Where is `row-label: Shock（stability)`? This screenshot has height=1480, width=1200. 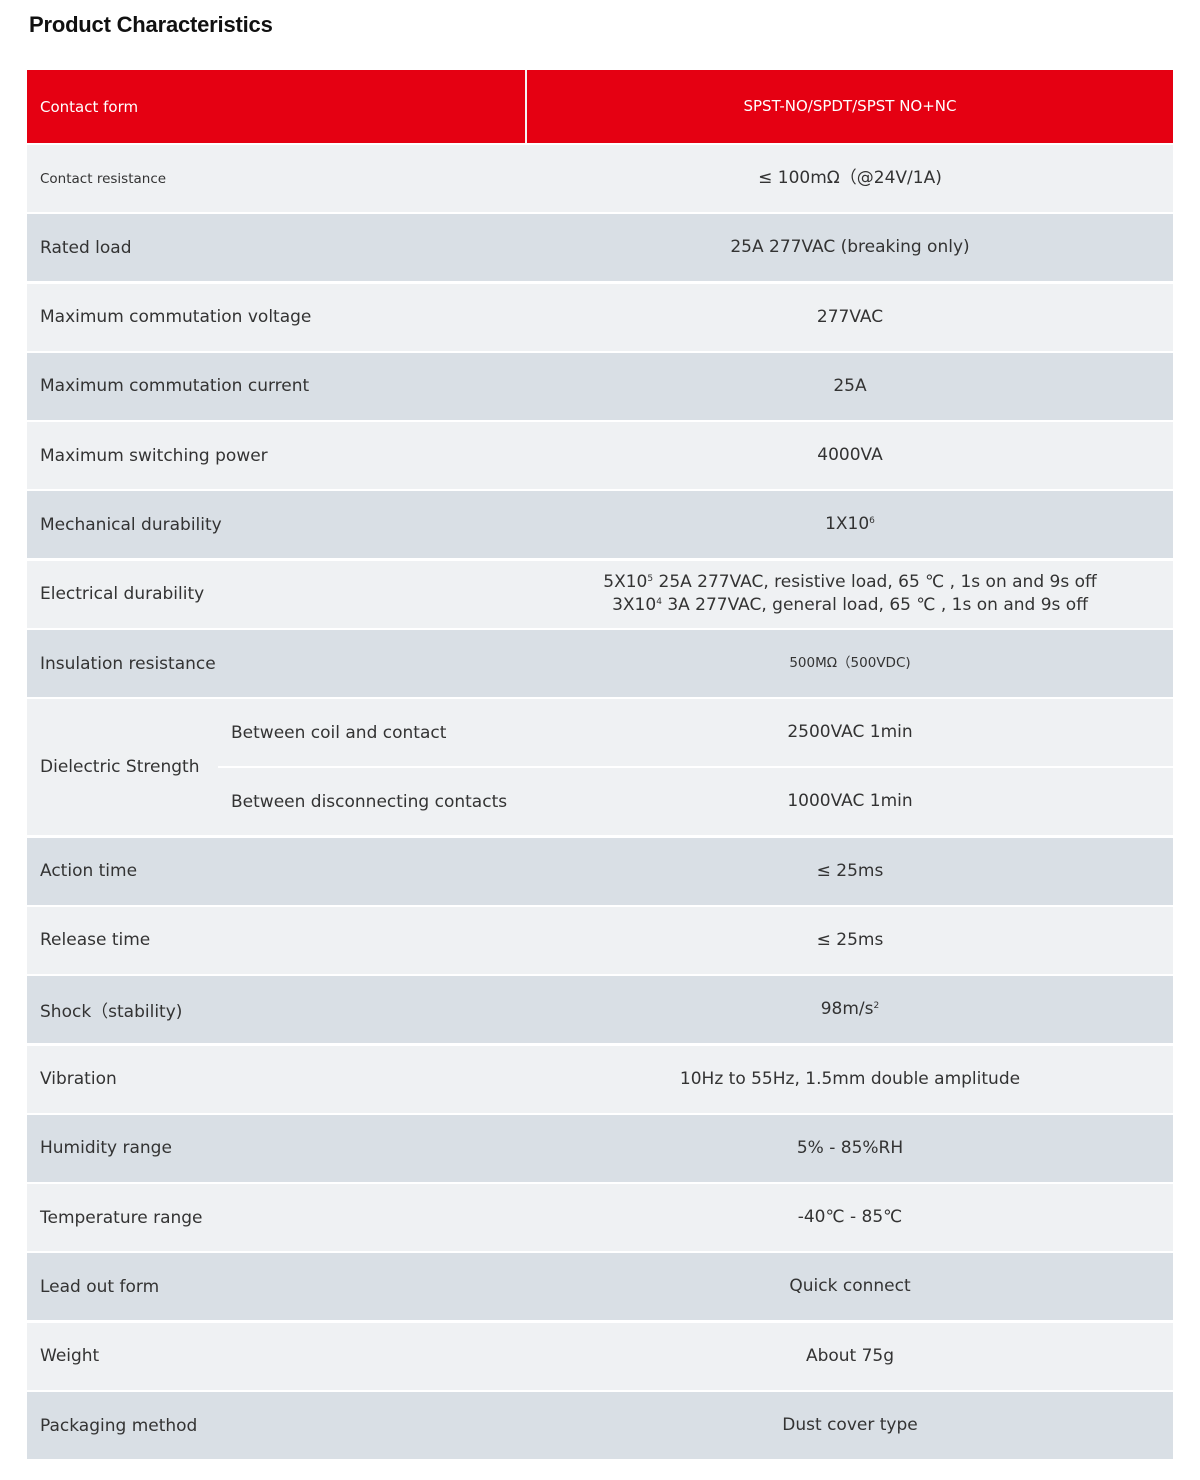 row-label: Shock（stability) is located at coordinates (111, 1012).